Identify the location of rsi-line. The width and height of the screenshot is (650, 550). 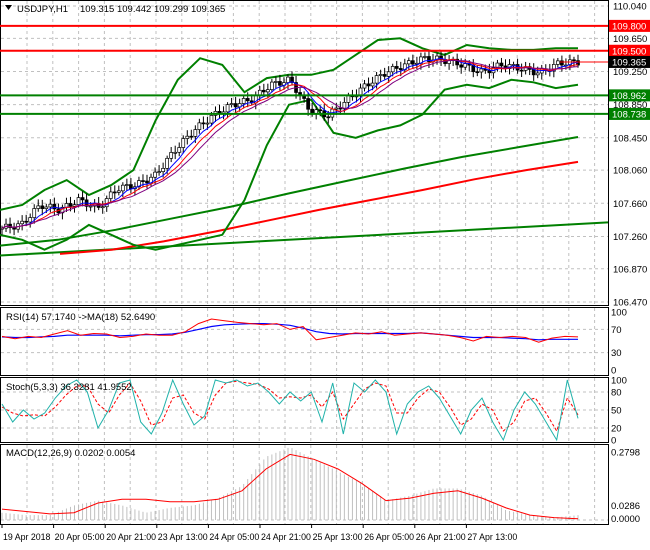
(290, 330).